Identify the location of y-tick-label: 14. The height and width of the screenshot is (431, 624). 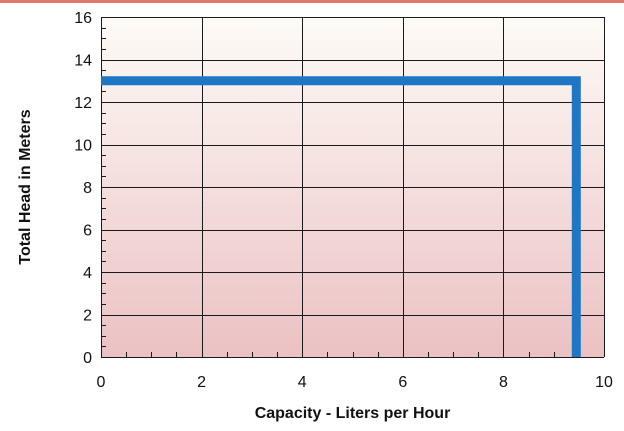
(83, 61).